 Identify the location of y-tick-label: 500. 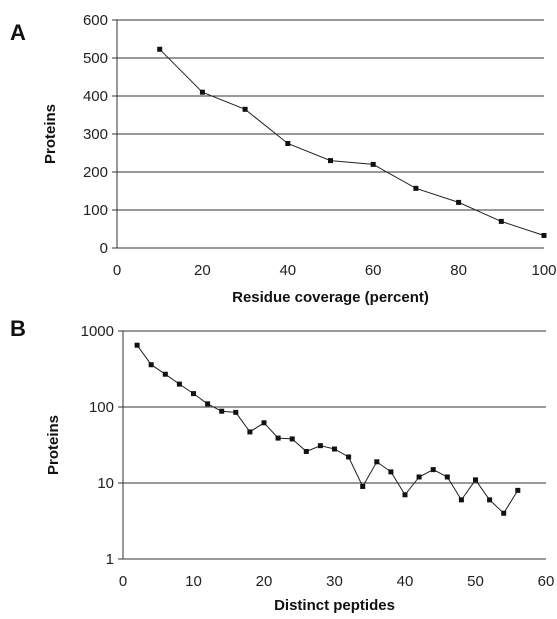
(95, 58).